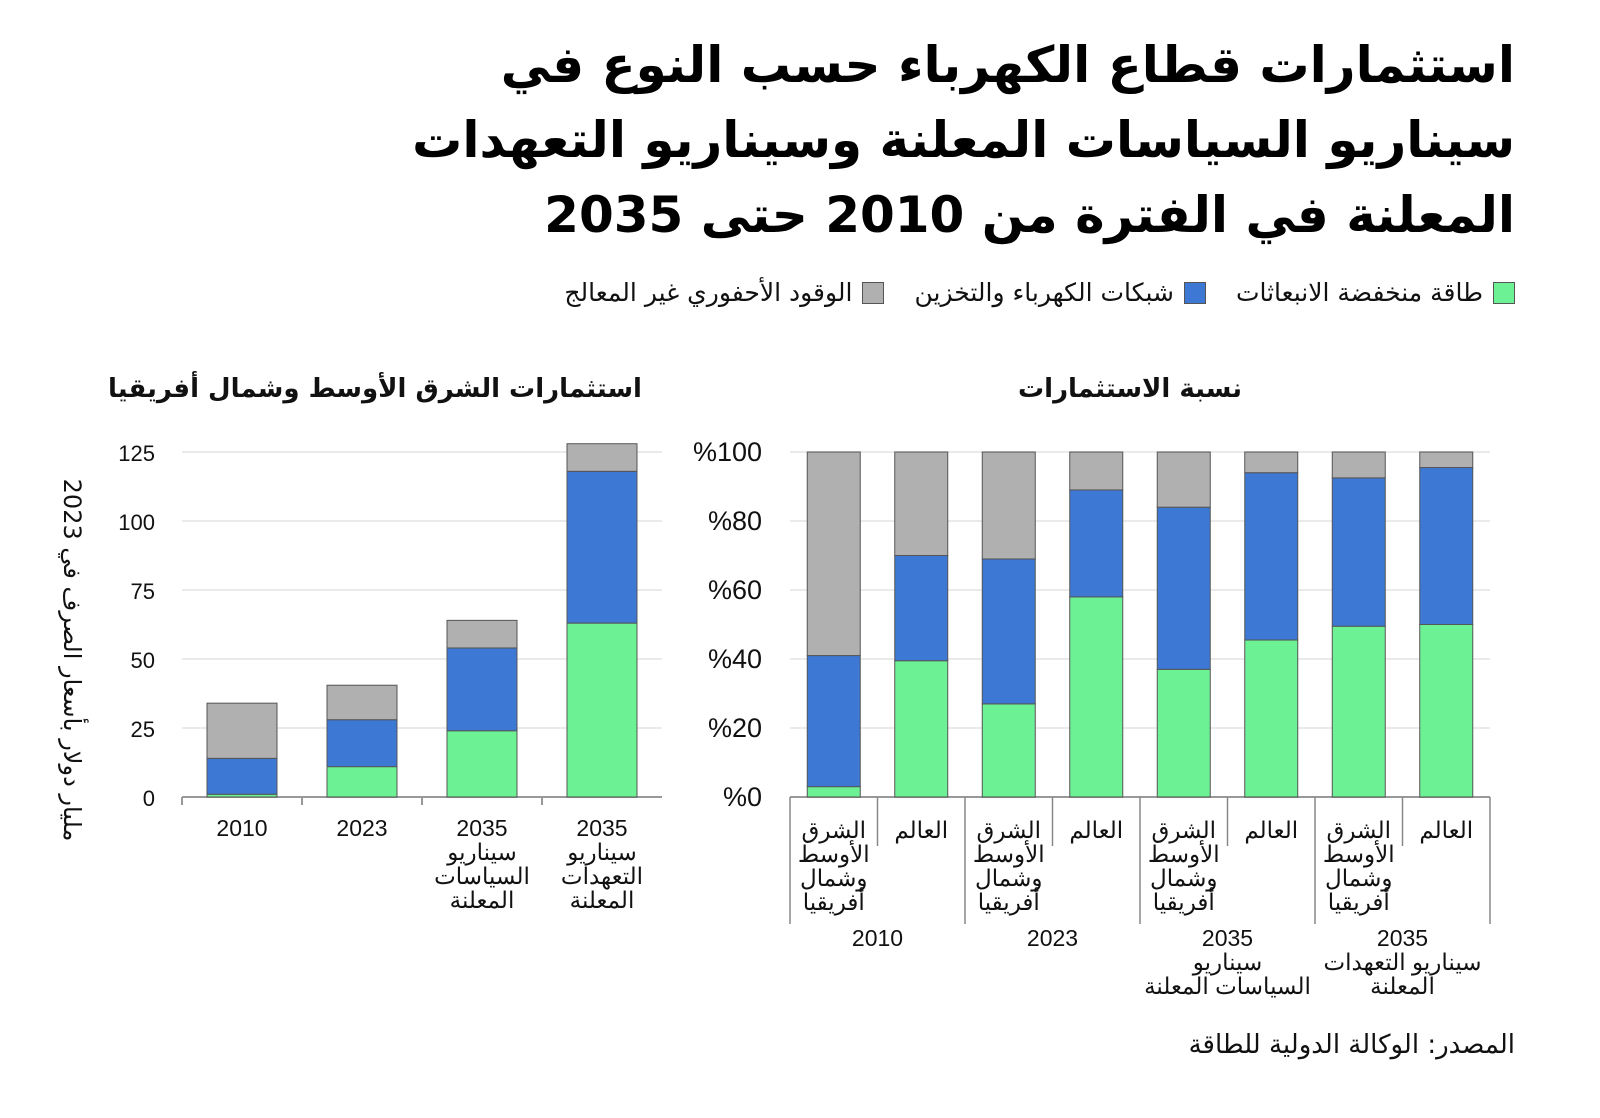  What do you see at coordinates (1227, 962) in the screenshot?
I see `right-x-group-label: سيناريو` at bounding box center [1227, 962].